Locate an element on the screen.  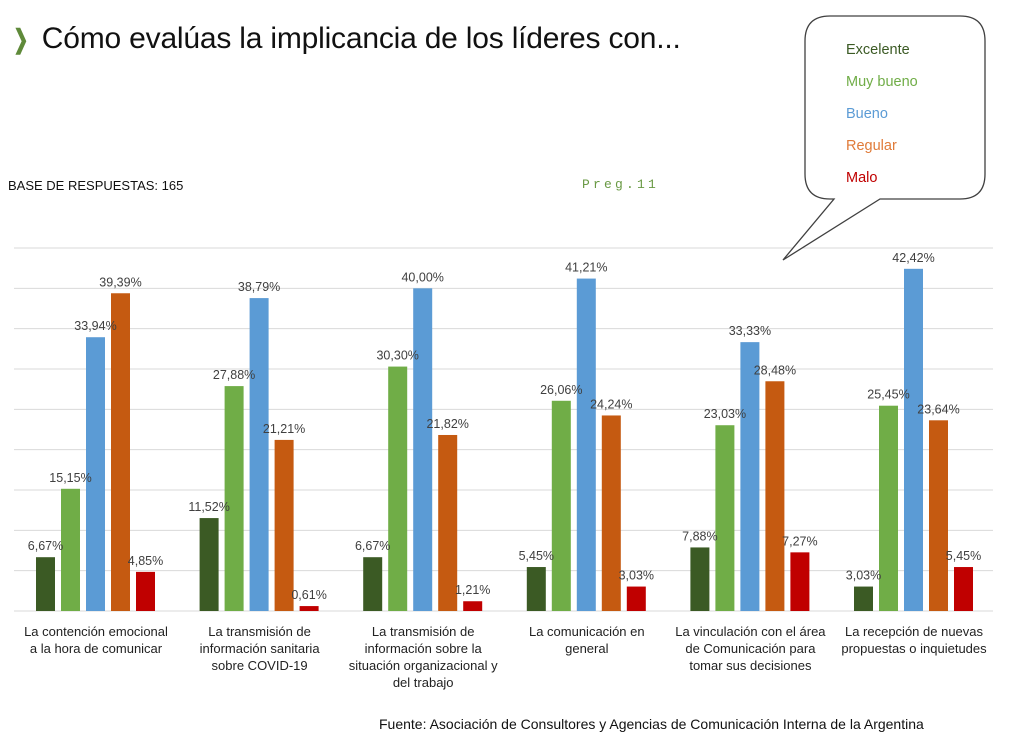
data-label: 23,64% is located at coordinates (938, 409).